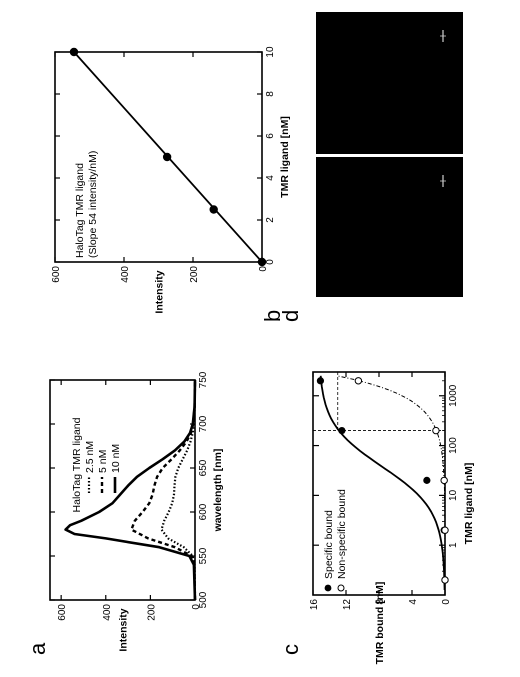 Image resolution: width=520 pixels, height=677 pixels. I want to click on y-tick-label: 16, so click(314, 605).